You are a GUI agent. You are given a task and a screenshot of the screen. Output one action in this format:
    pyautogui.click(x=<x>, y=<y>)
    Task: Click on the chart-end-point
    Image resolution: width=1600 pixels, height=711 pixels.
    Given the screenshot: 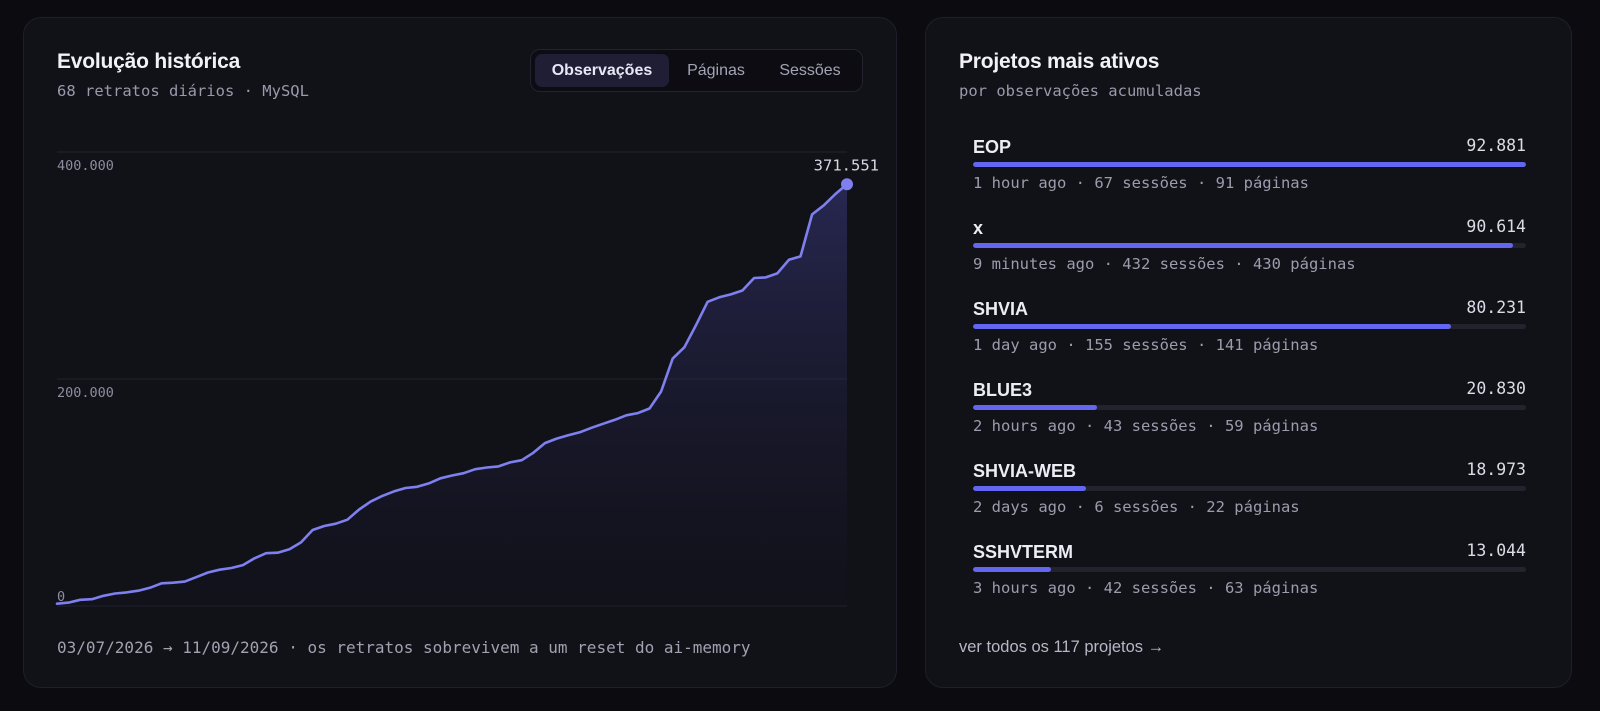 What is the action you would take?
    pyautogui.click(x=847, y=184)
    